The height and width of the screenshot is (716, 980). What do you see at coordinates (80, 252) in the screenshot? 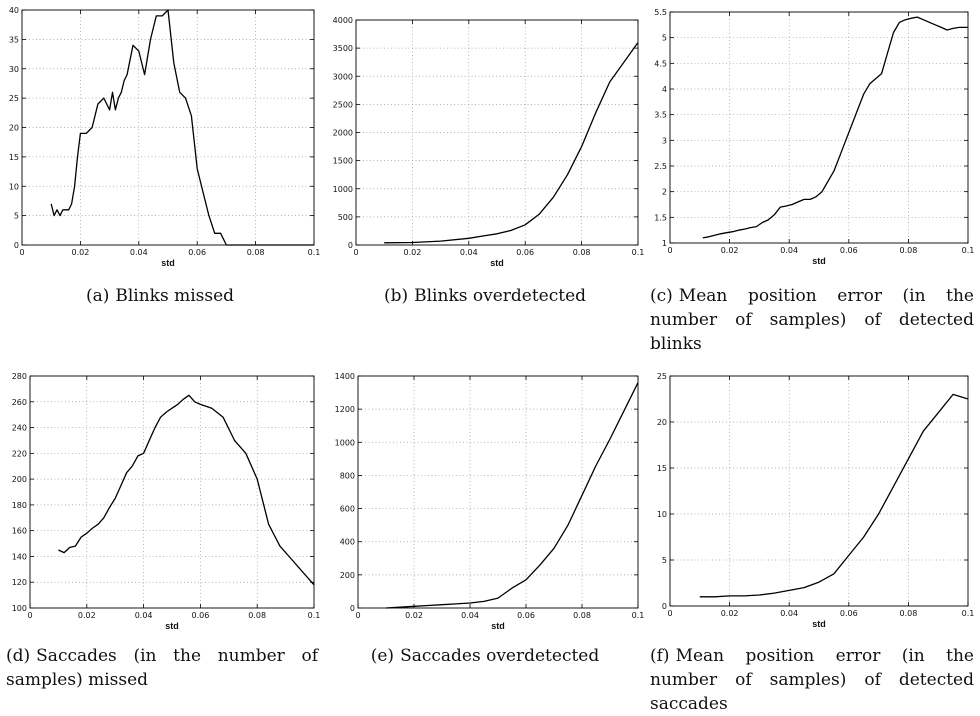
I see `chart-a-xtick-label-1: 0.02` at bounding box center [80, 252].